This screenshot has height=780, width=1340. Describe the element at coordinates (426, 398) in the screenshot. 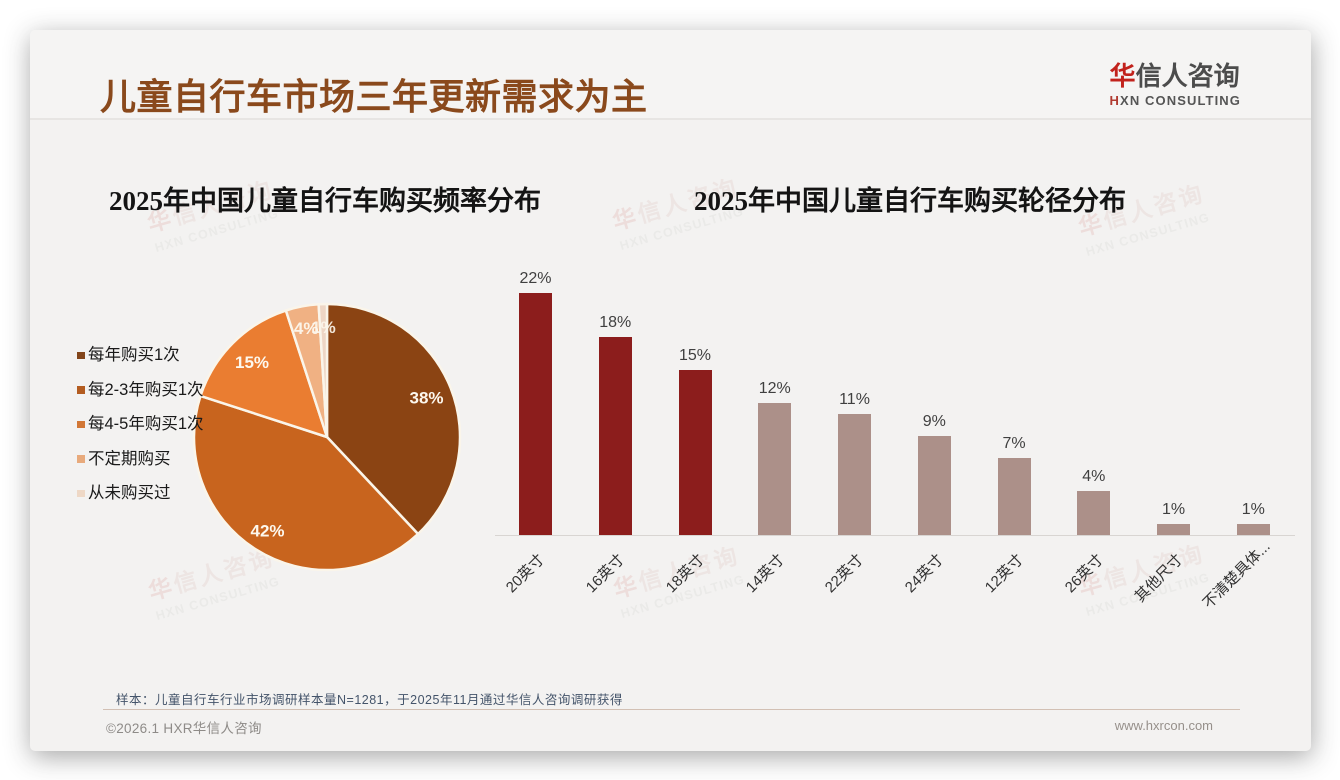

I see `svg-text: 38%` at that location.